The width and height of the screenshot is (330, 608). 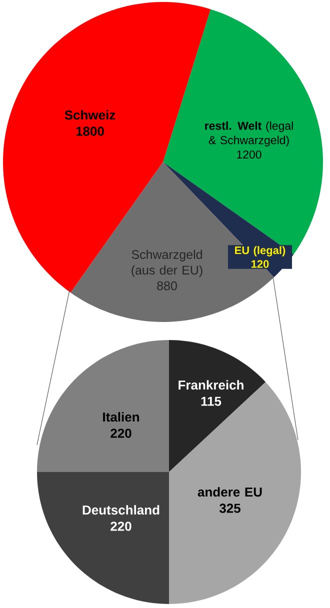 I want to click on data-label: 325, so click(x=229, y=508).